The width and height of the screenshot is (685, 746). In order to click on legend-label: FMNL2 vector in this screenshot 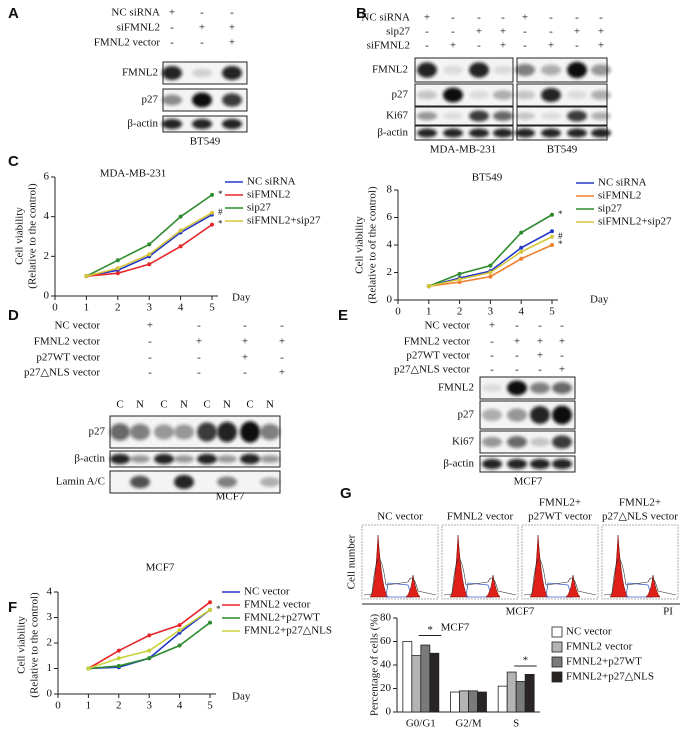, I will do `click(277, 605)`.